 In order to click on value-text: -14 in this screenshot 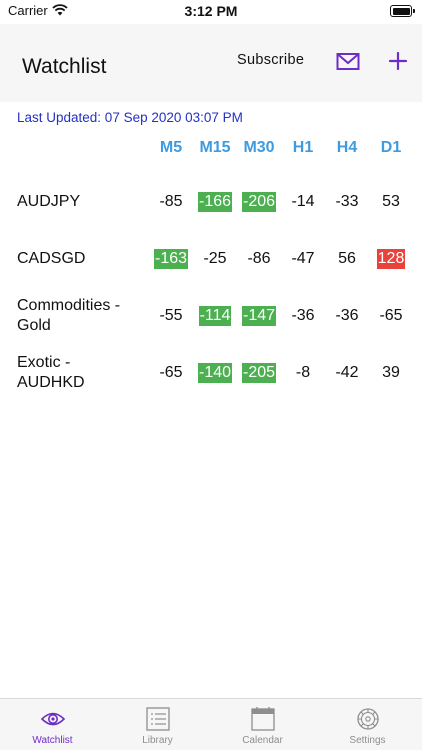, I will do `click(303, 201)`.